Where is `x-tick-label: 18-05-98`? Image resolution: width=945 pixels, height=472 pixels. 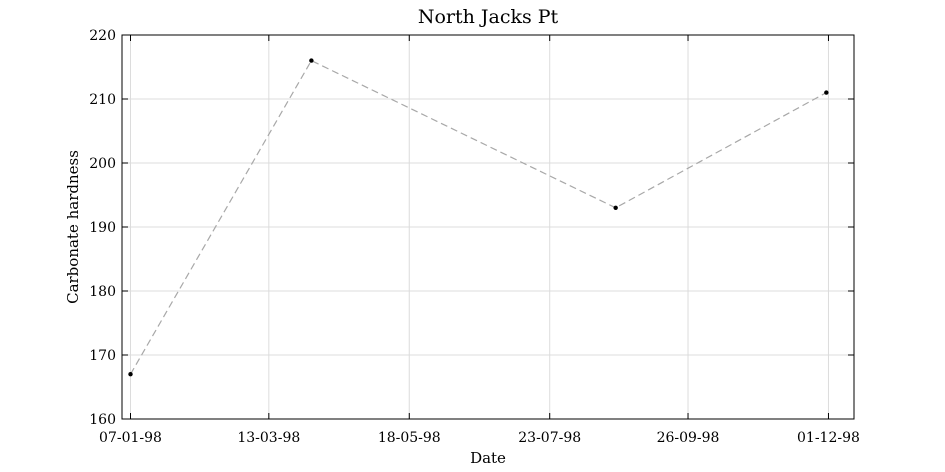
x-tick-label: 18-05-98 is located at coordinates (409, 438).